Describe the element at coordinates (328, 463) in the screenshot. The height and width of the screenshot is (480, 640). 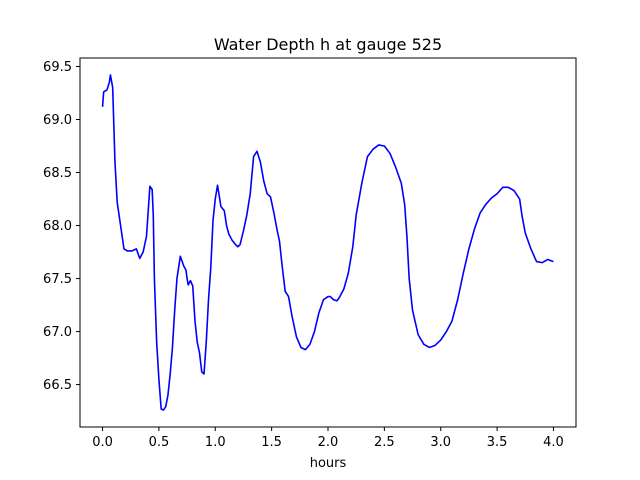
I see `x-axis-label: hours` at that location.